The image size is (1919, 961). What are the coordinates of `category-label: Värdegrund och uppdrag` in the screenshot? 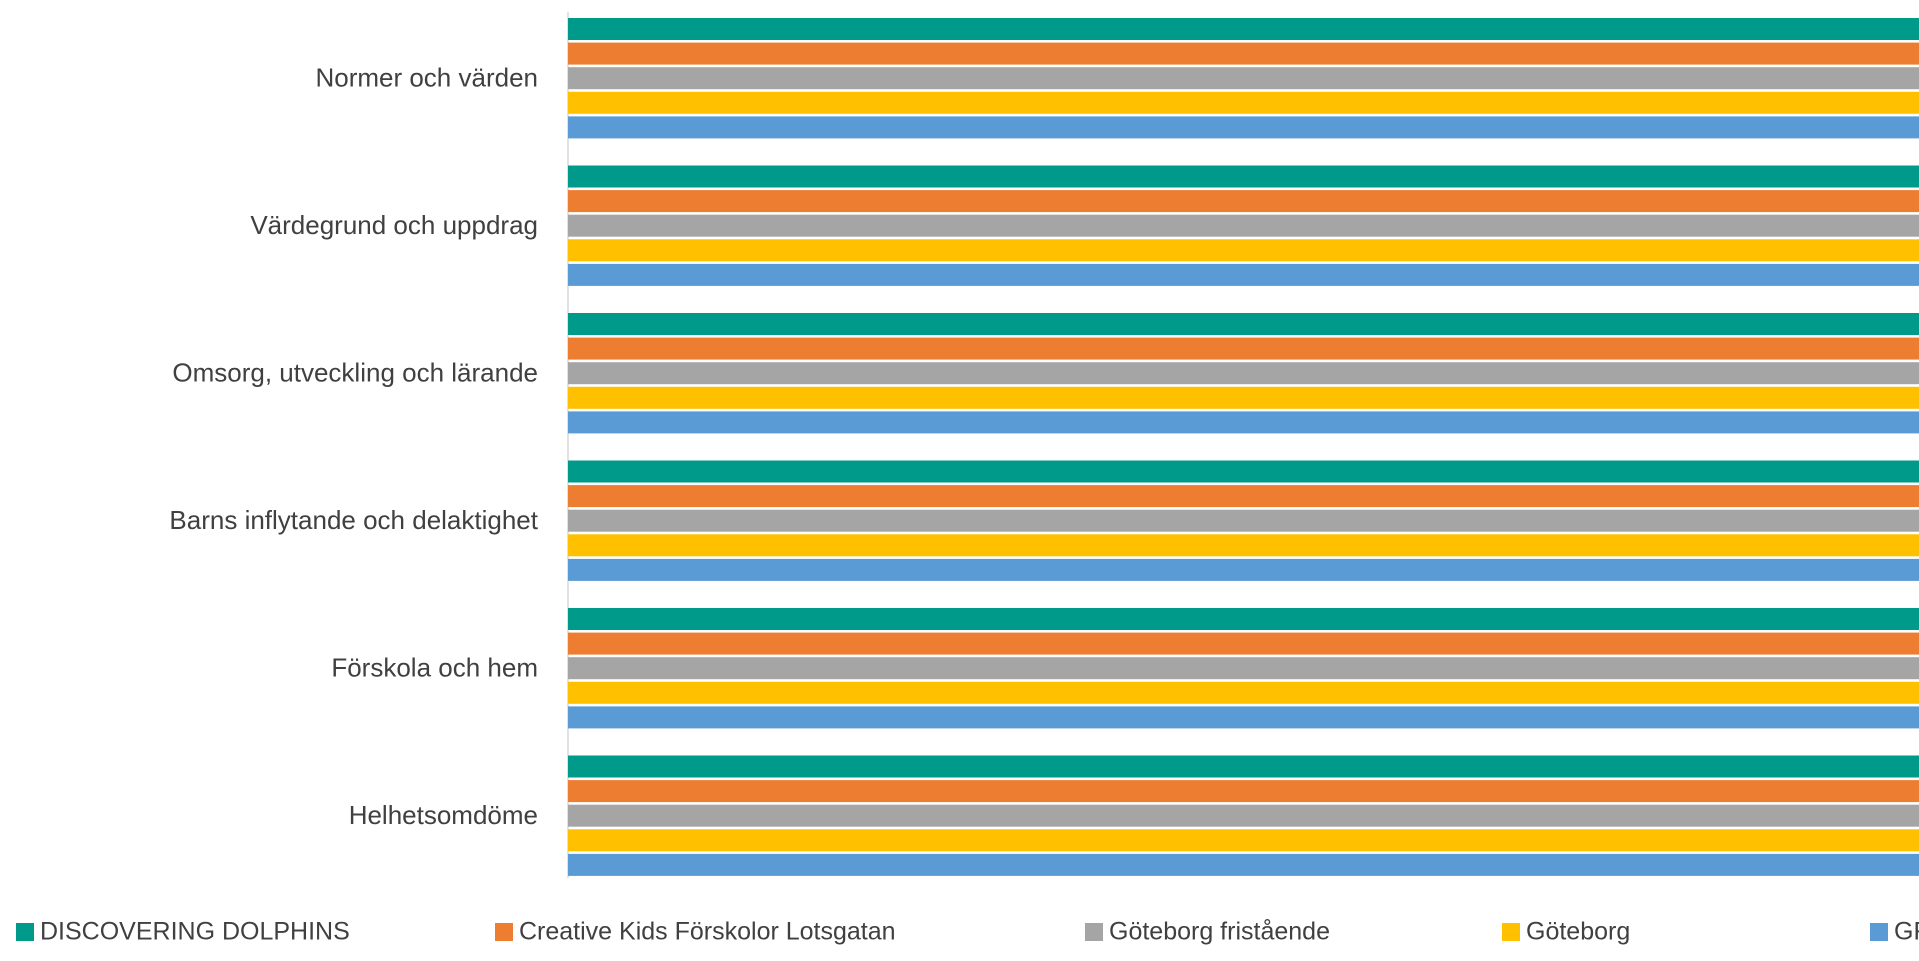 It's located at (394, 225).